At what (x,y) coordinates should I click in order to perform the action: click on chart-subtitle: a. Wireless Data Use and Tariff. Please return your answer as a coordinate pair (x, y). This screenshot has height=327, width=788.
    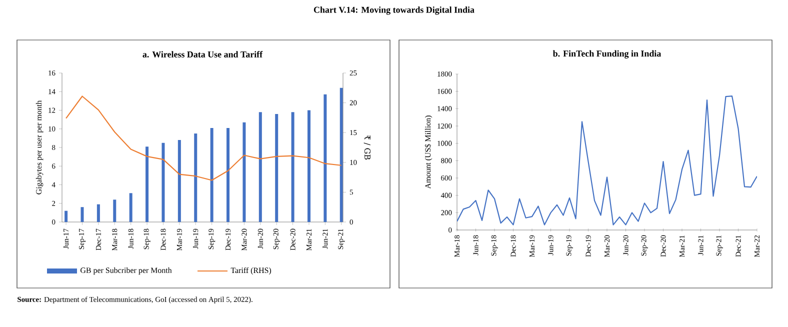
    Looking at the image, I should click on (202, 54).